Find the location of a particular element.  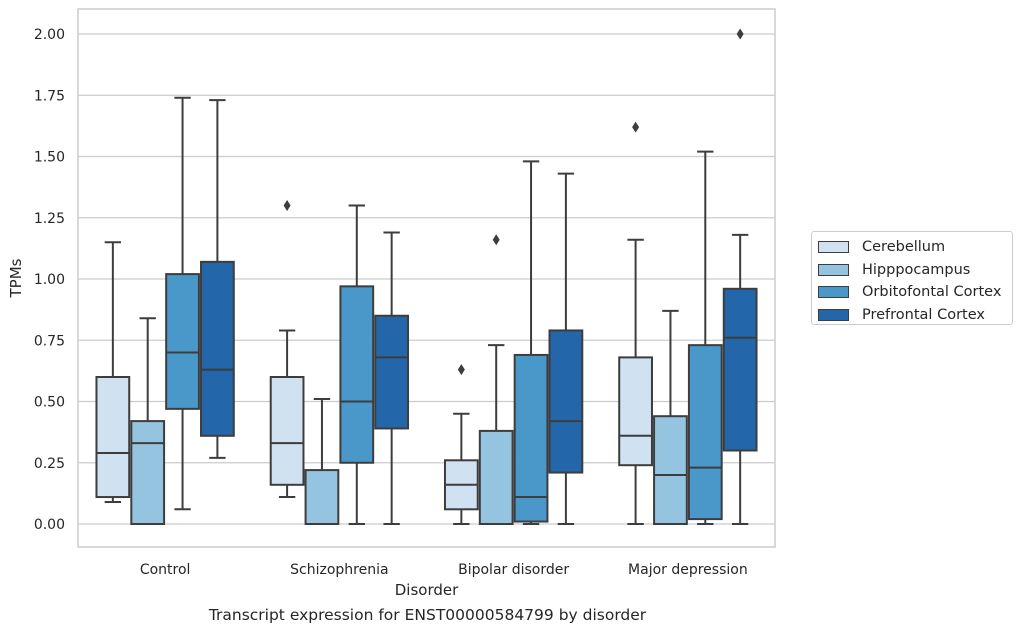

legend-label-cerebellum: Cerebellum is located at coordinates (904, 247).